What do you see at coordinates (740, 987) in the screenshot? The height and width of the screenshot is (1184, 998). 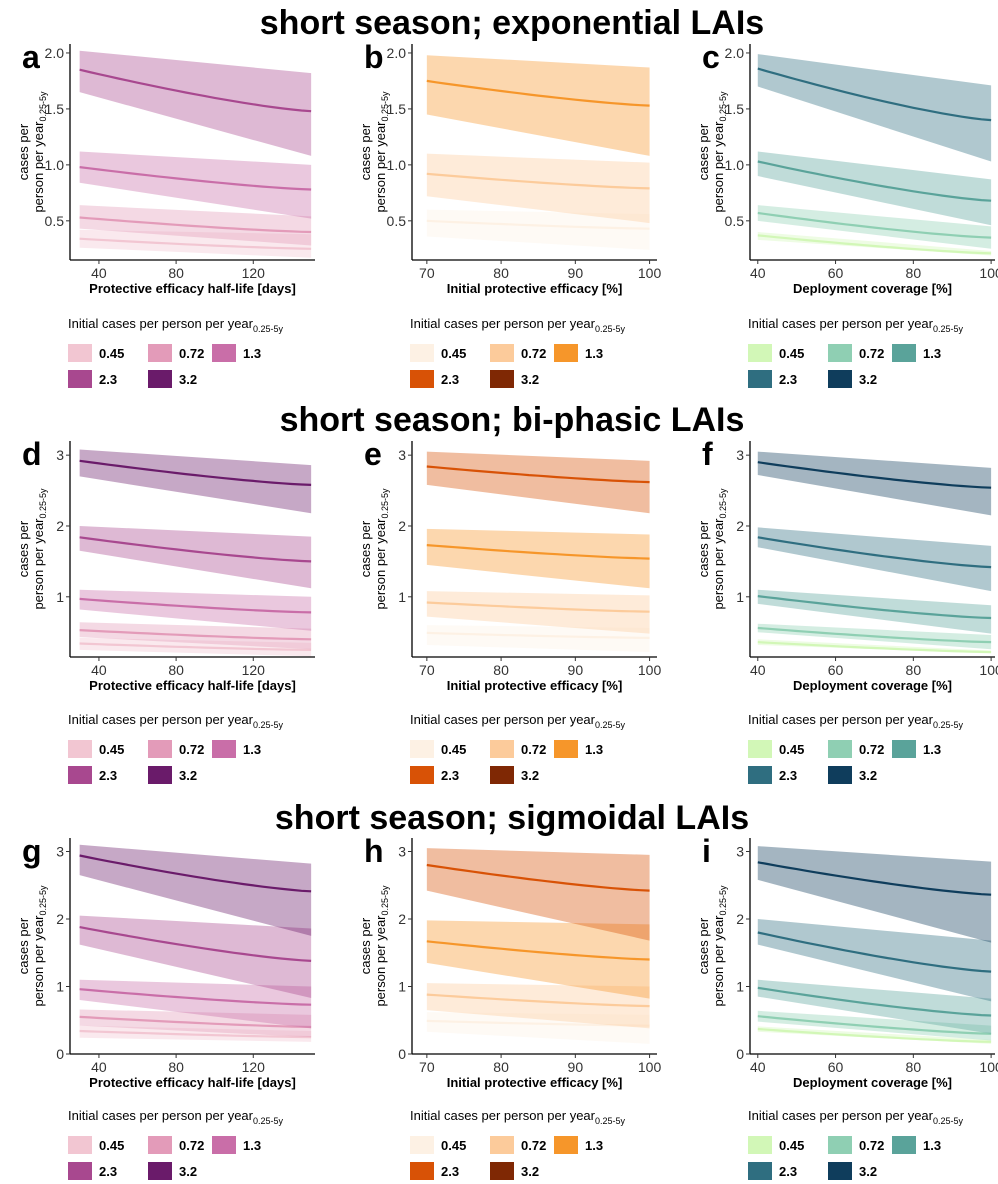 I see `y-tick-label: 1` at bounding box center [740, 987].